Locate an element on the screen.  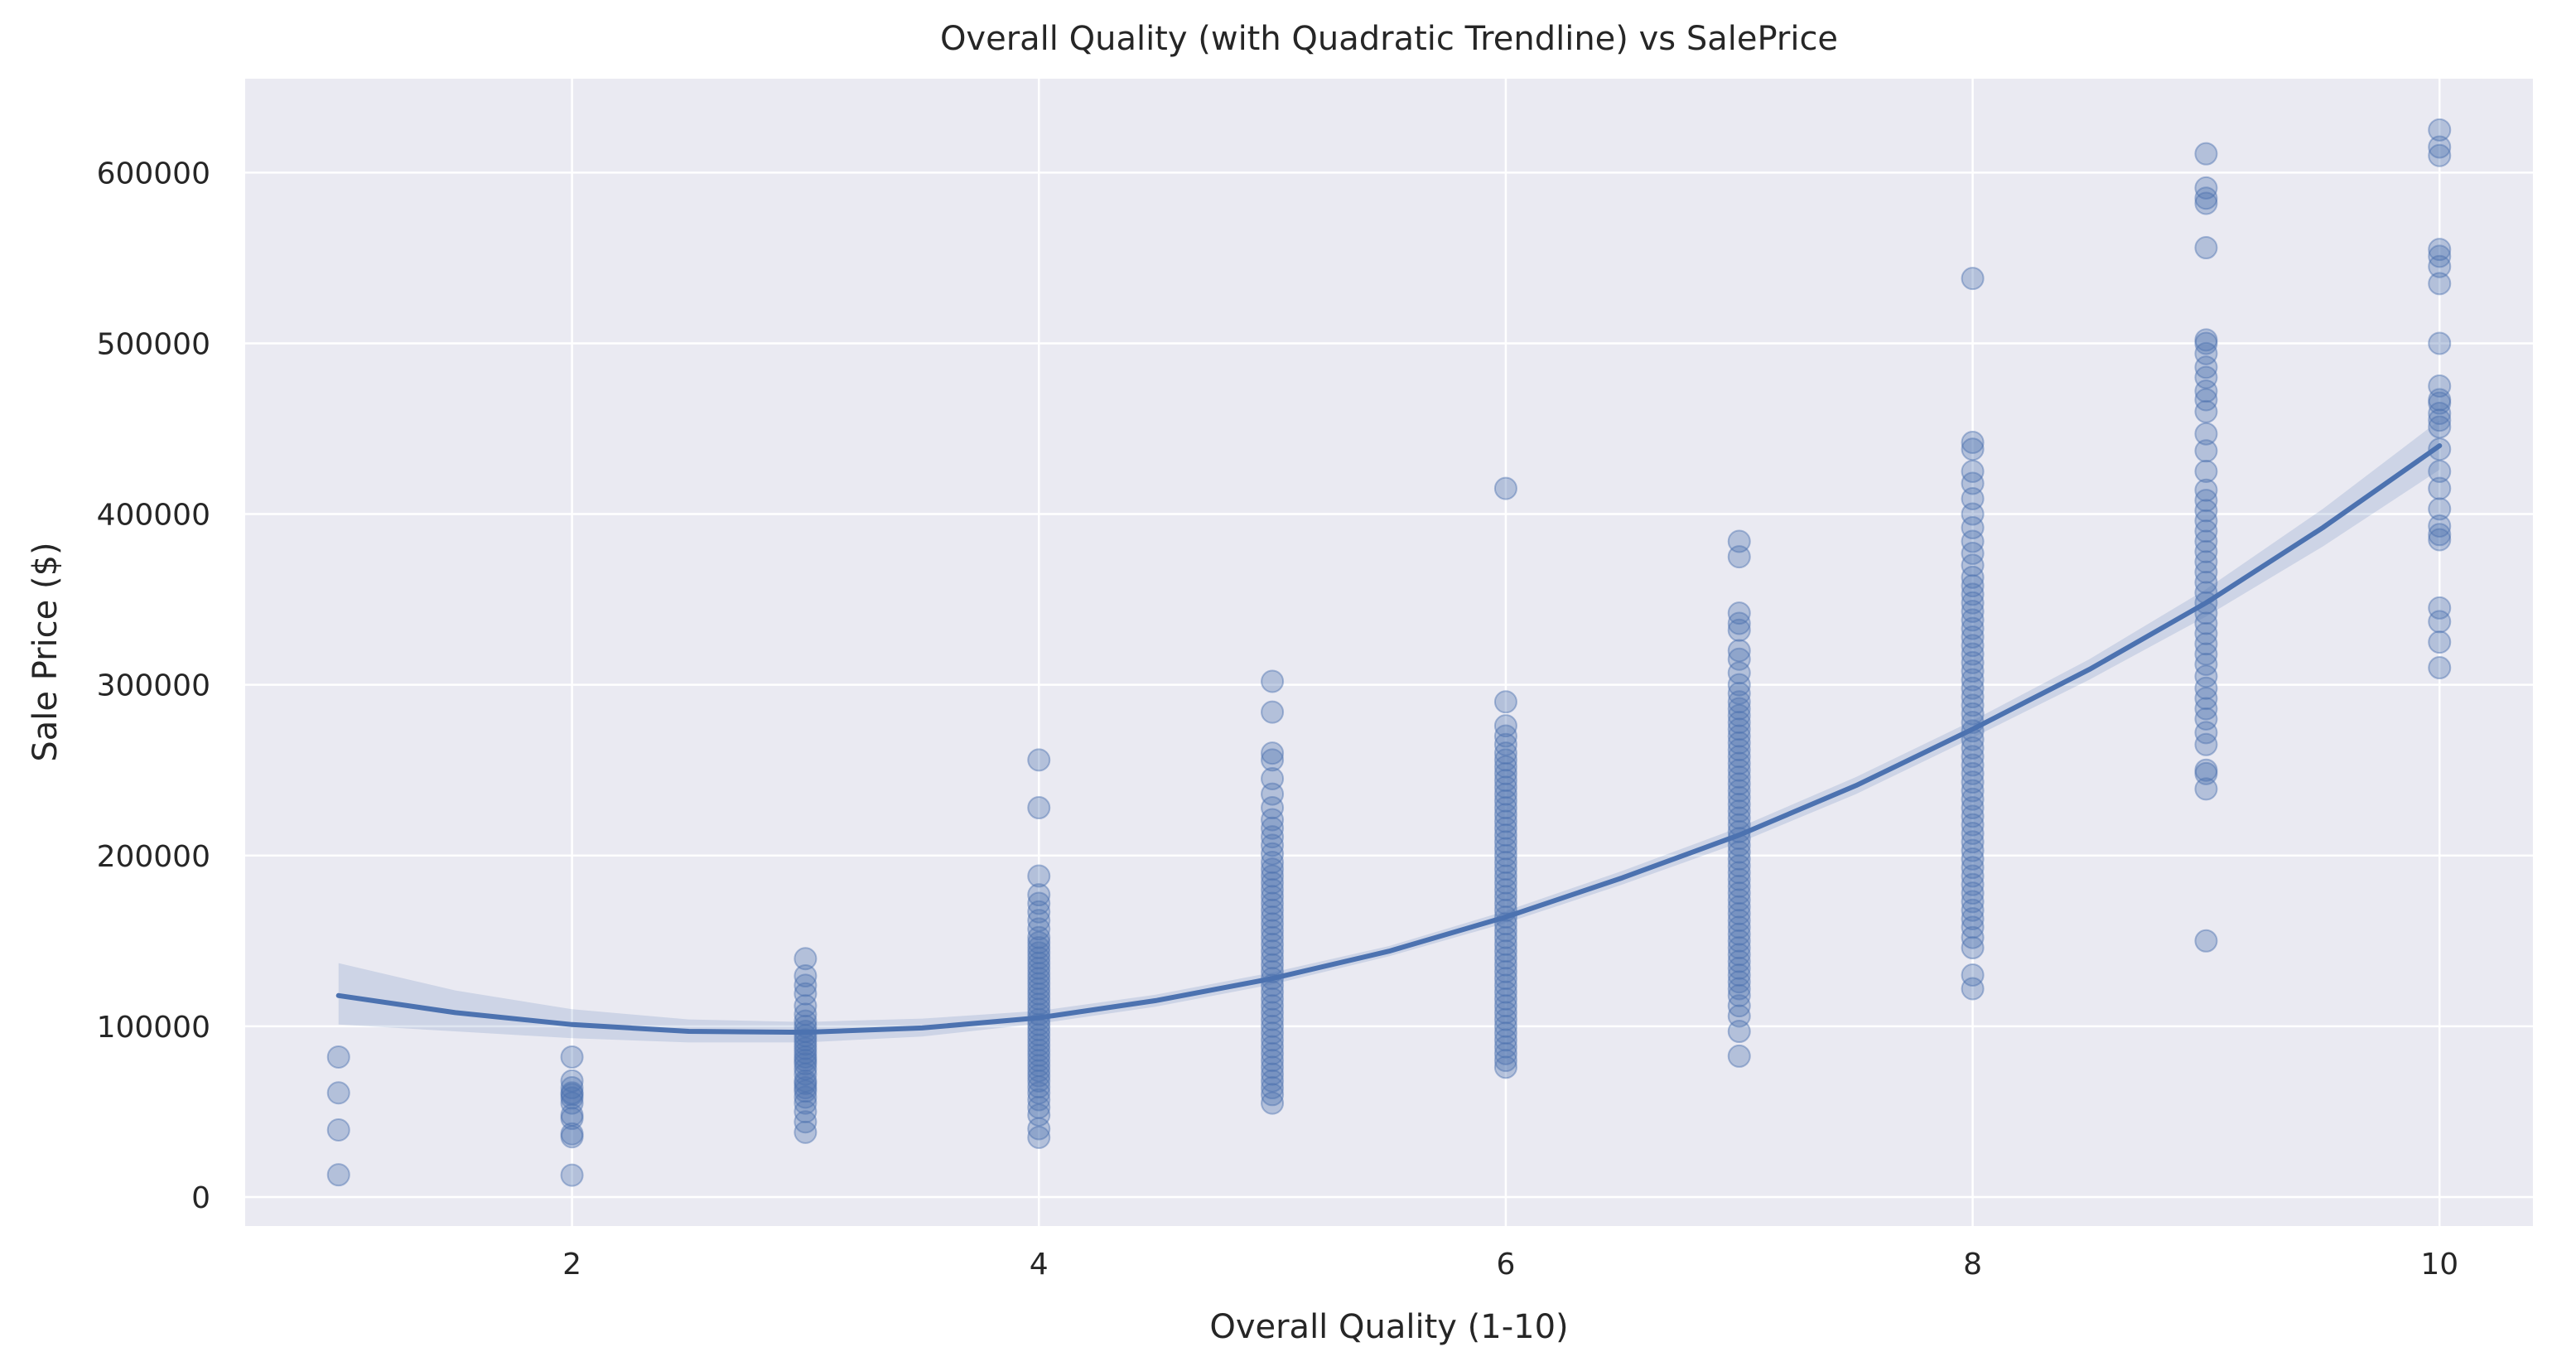
y-tick-label: 500000 is located at coordinates (153, 344).